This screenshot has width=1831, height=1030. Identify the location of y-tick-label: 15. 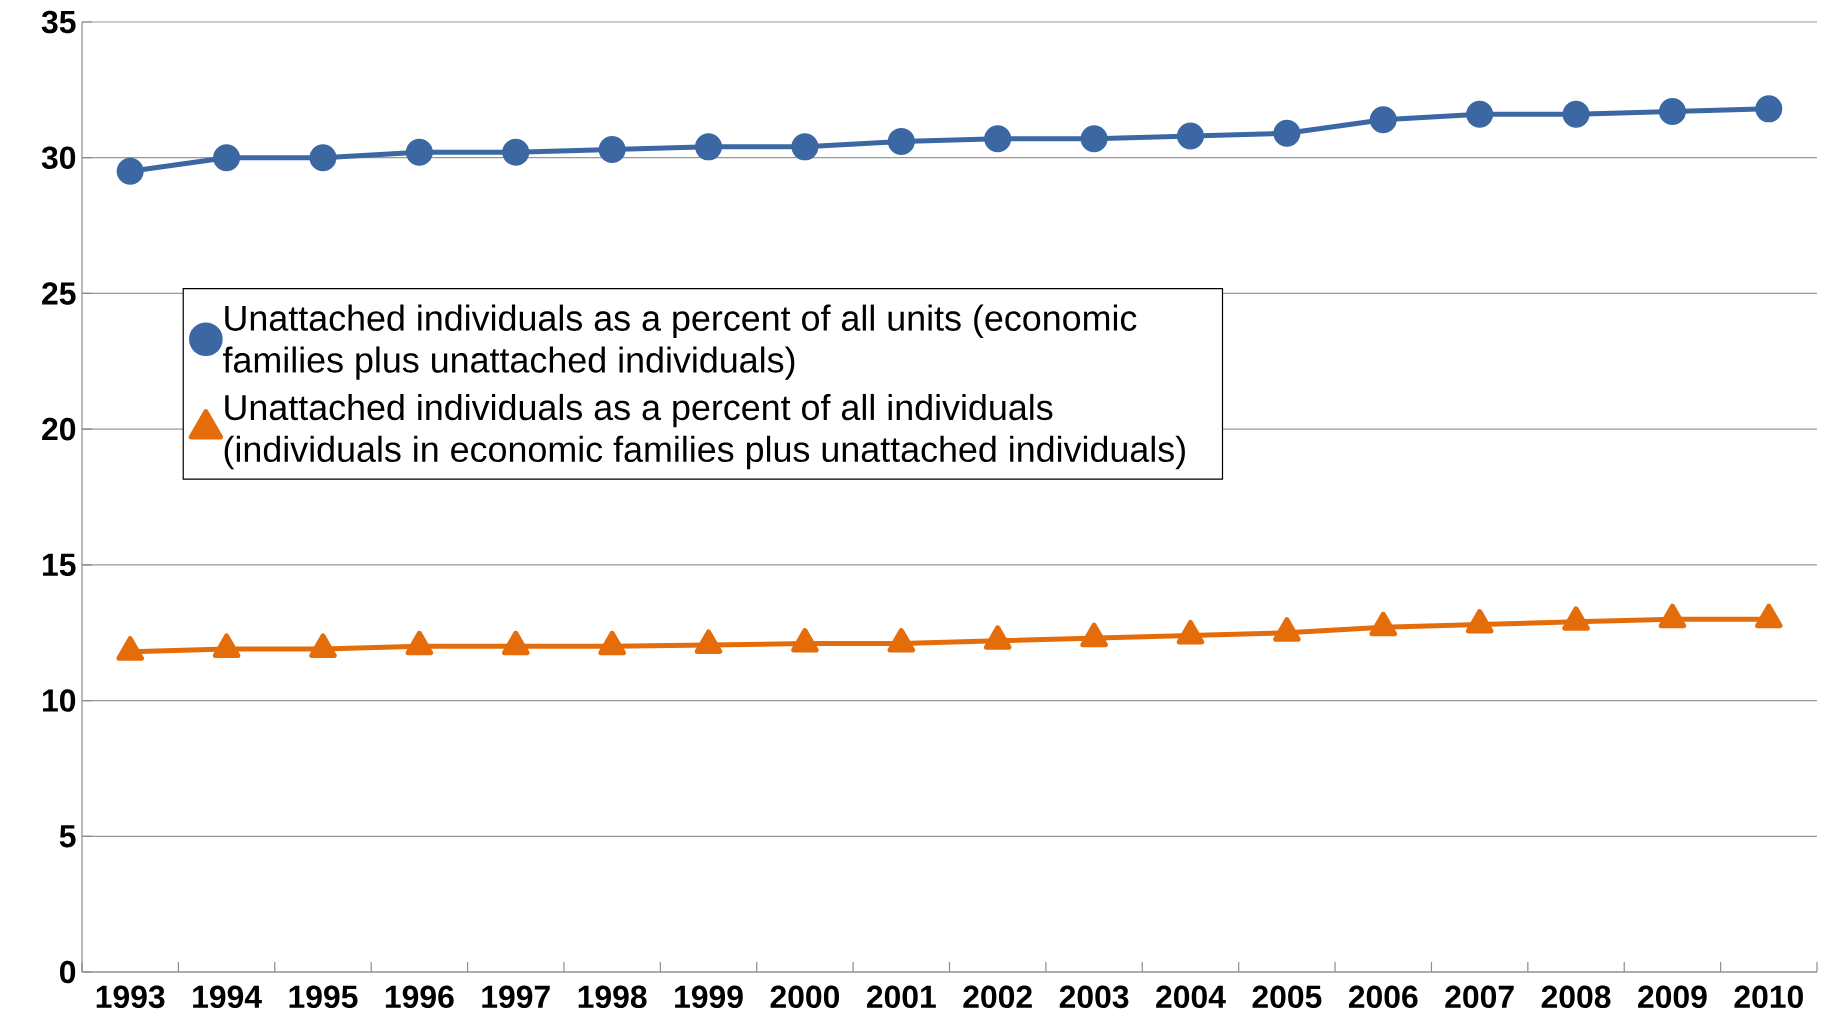
(59, 564).